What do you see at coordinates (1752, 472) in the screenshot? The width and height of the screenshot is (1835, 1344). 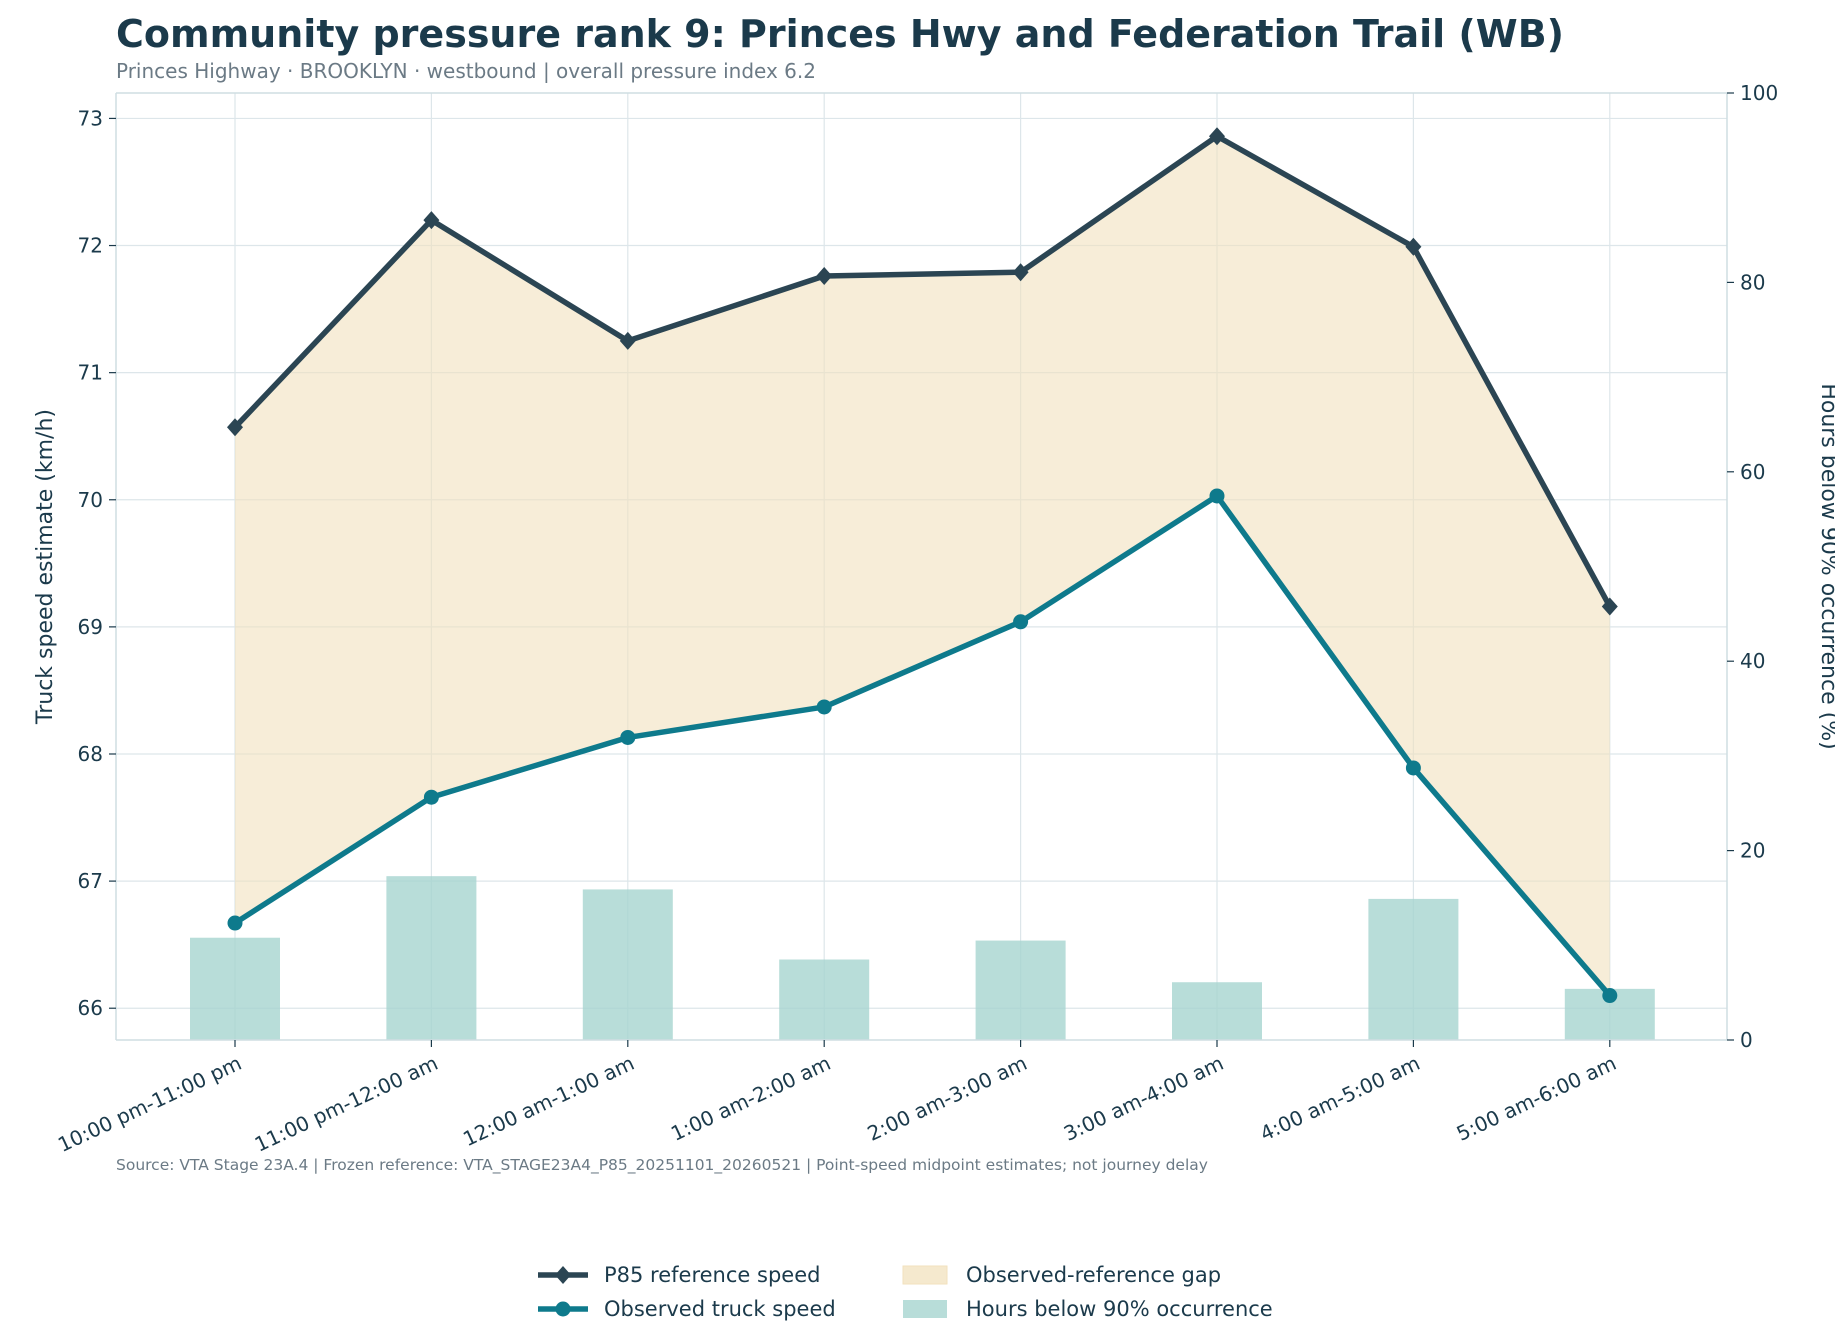 I see `y2-tick-label: 60` at bounding box center [1752, 472].